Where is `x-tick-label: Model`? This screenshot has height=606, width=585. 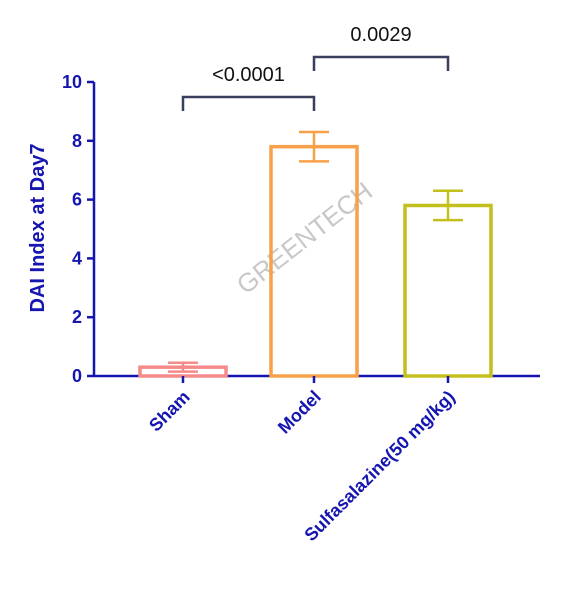
x-tick-label: Model is located at coordinates (299, 412).